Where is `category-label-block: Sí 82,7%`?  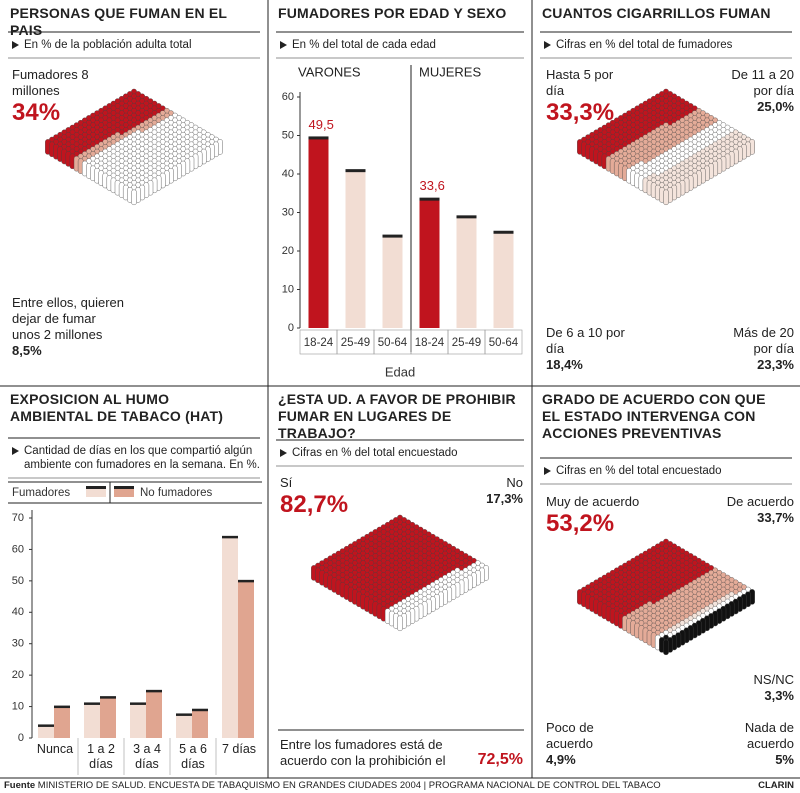 category-label-block: Sí 82,7% is located at coordinates (330, 497).